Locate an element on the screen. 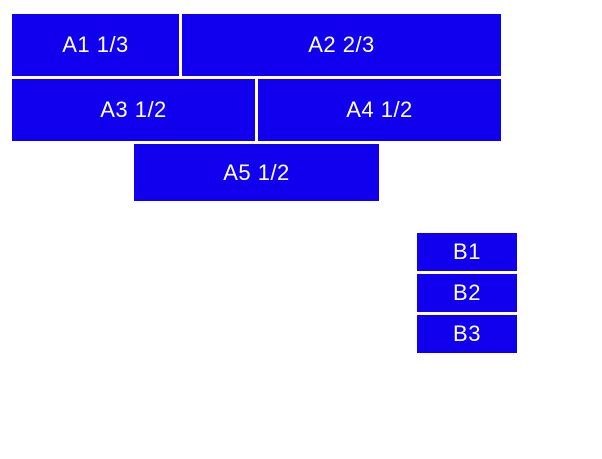  group-b-container: B1 B2 B3 is located at coordinates (467, 293).